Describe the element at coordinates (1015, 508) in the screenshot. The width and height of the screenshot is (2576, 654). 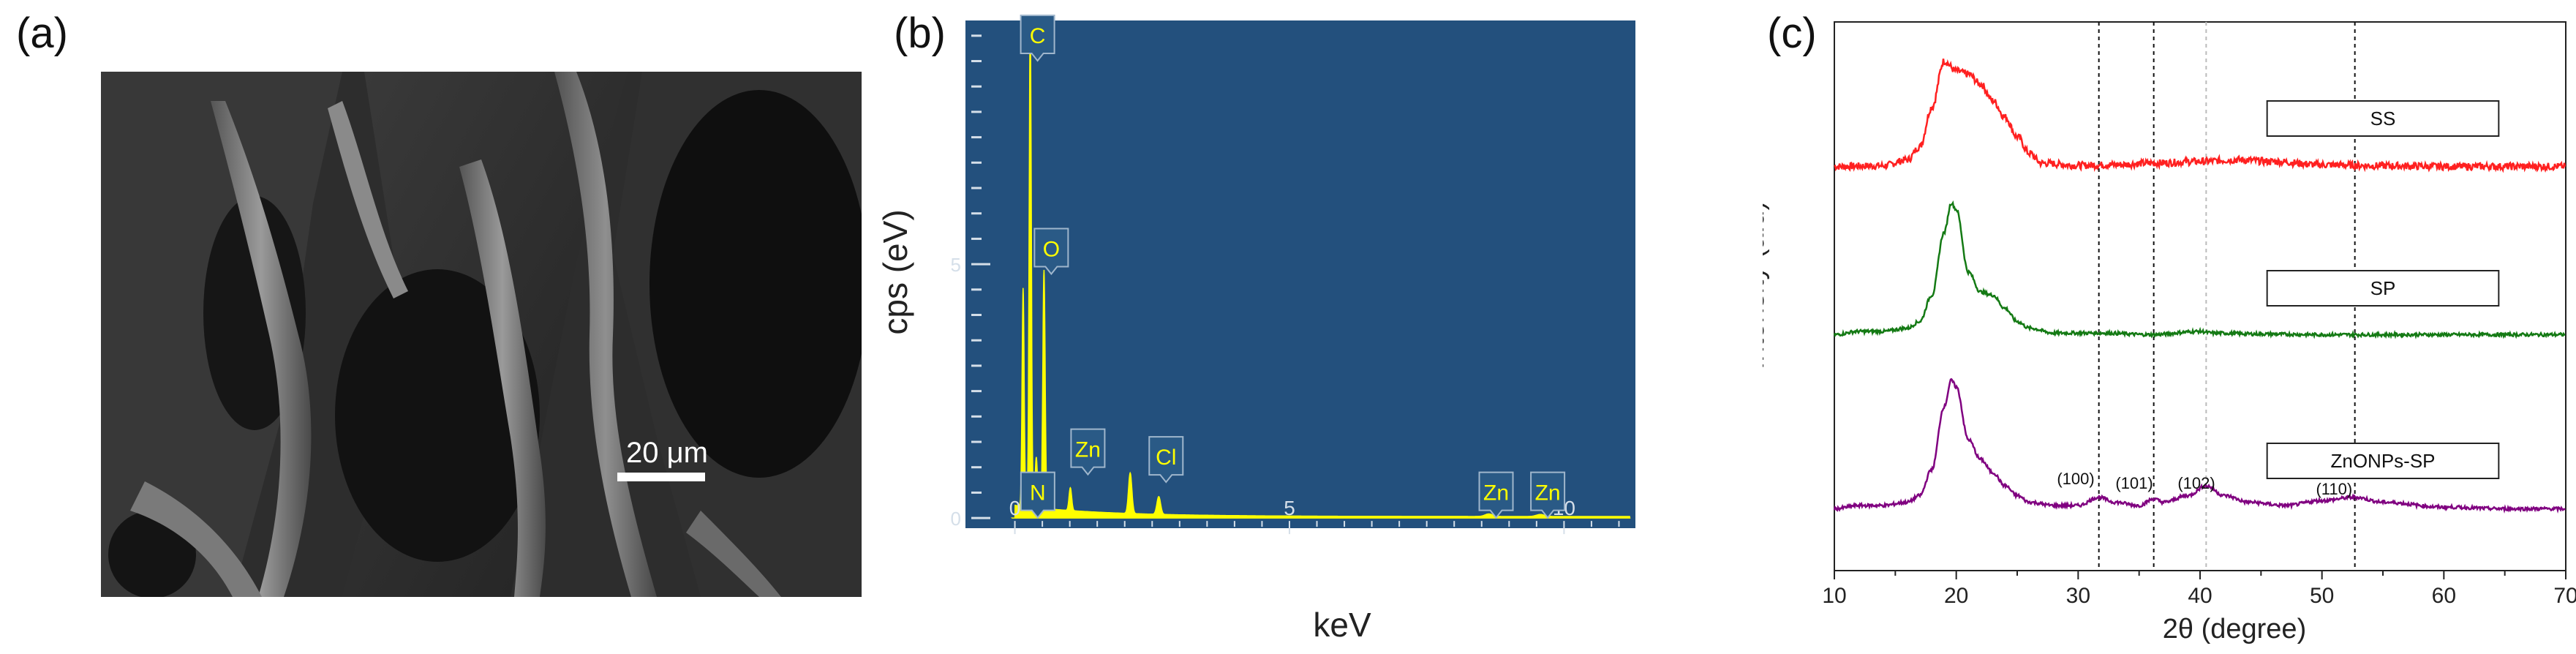
I see `x-tick-label: 0` at that location.